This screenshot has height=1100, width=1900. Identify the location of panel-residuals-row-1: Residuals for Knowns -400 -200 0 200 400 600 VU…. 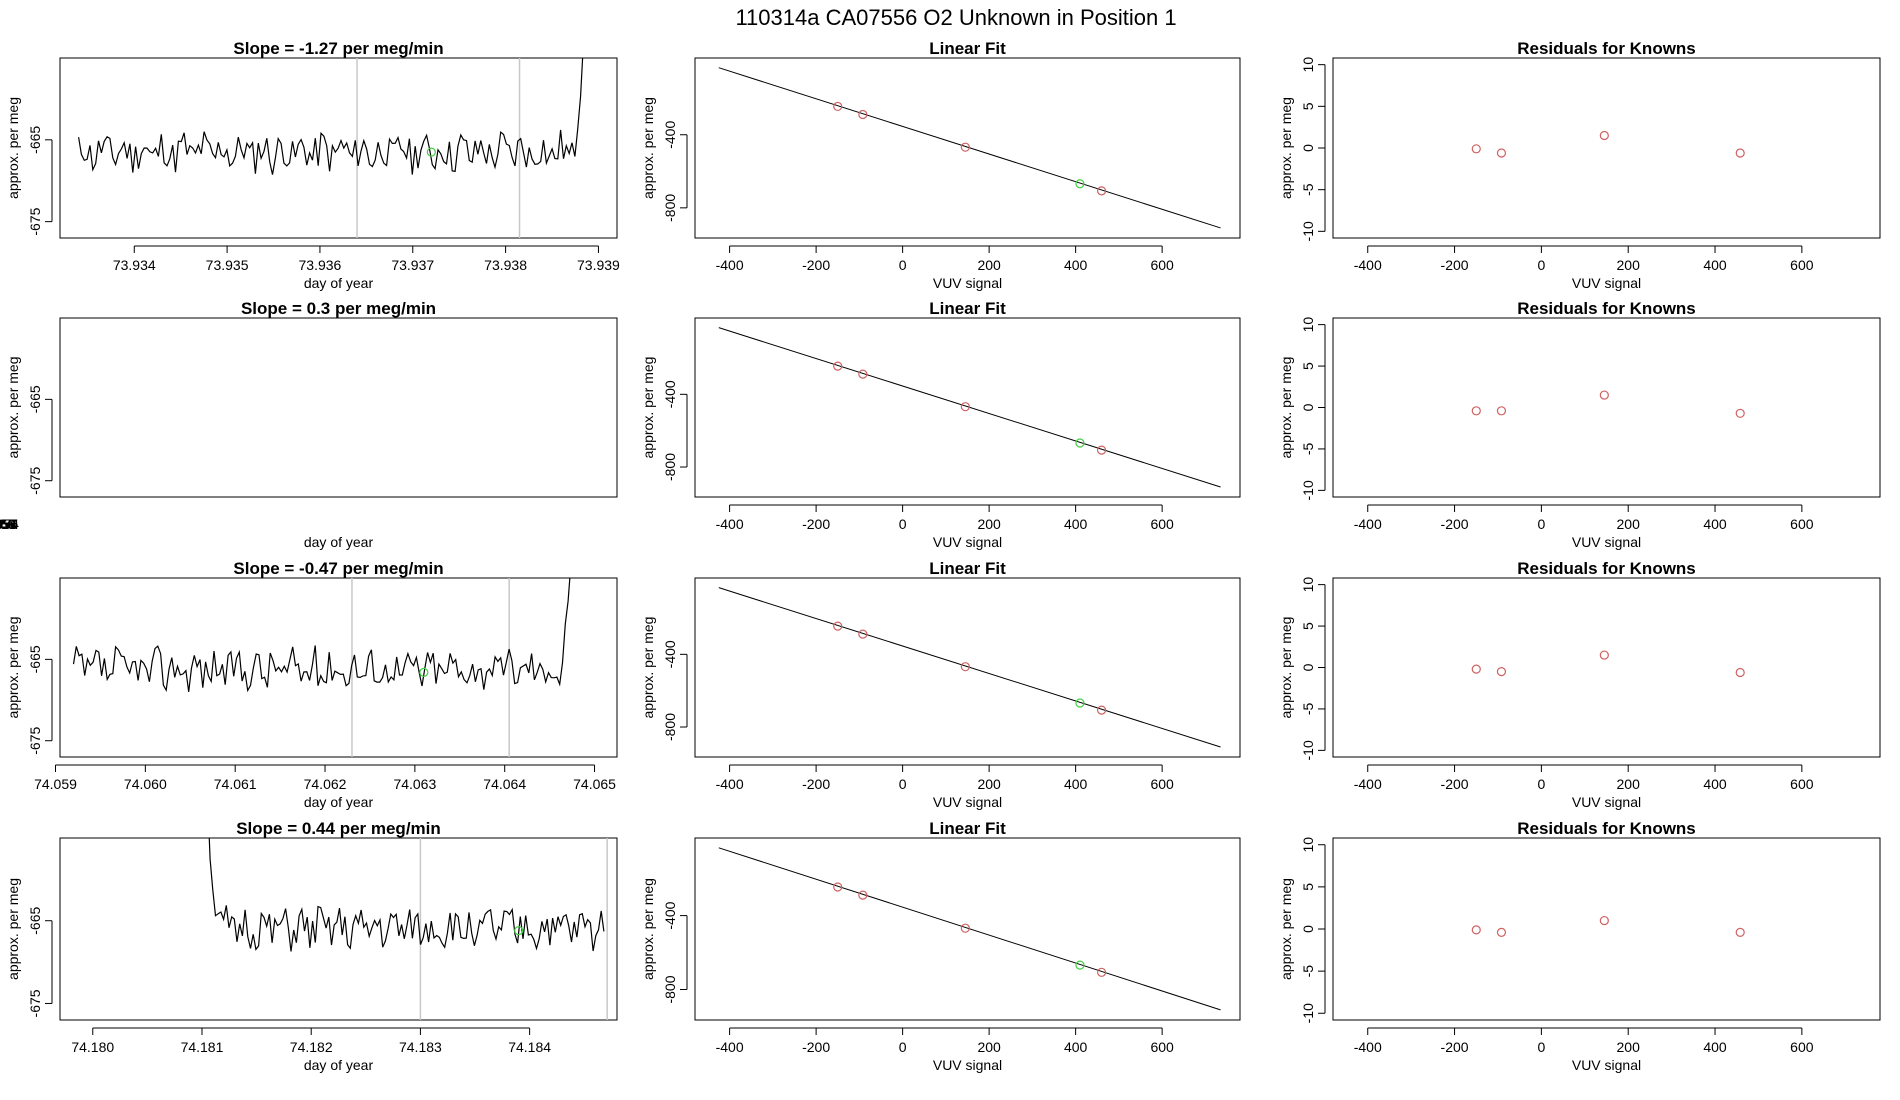
(1579, 165).